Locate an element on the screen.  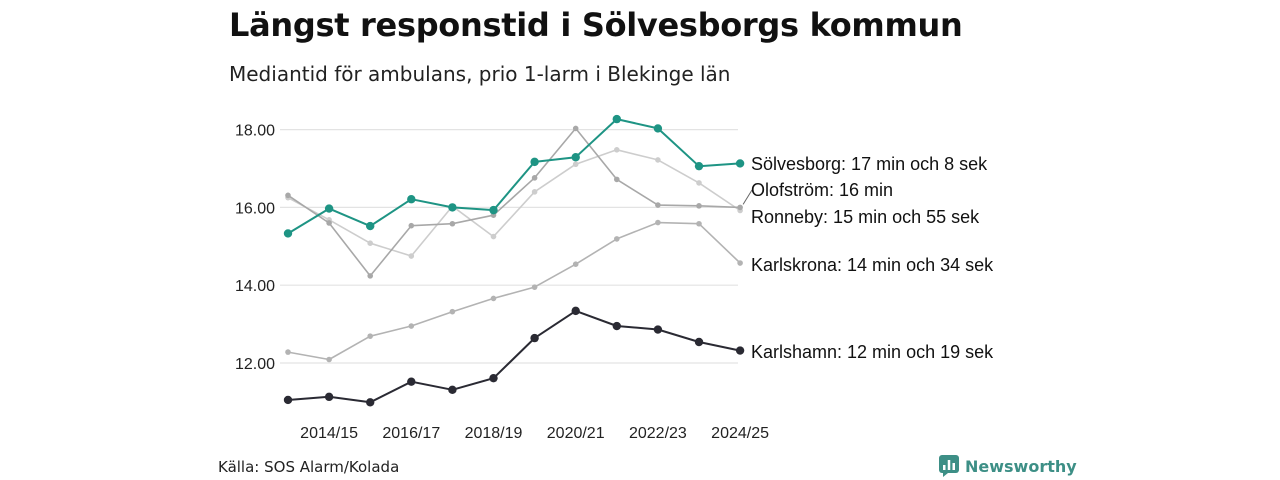
series-label-ronneby: Ronneby: 15 min och 55 sek is located at coordinates (865, 217).